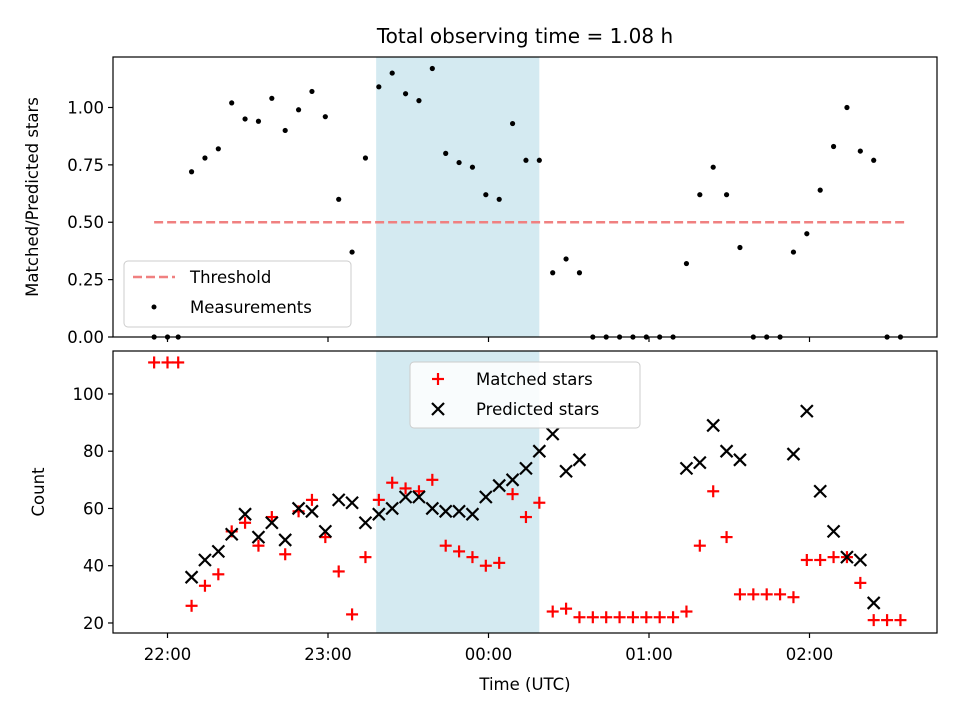 The image size is (960, 720). I want to click on x-axis-label: Time (UTC), so click(524, 684).